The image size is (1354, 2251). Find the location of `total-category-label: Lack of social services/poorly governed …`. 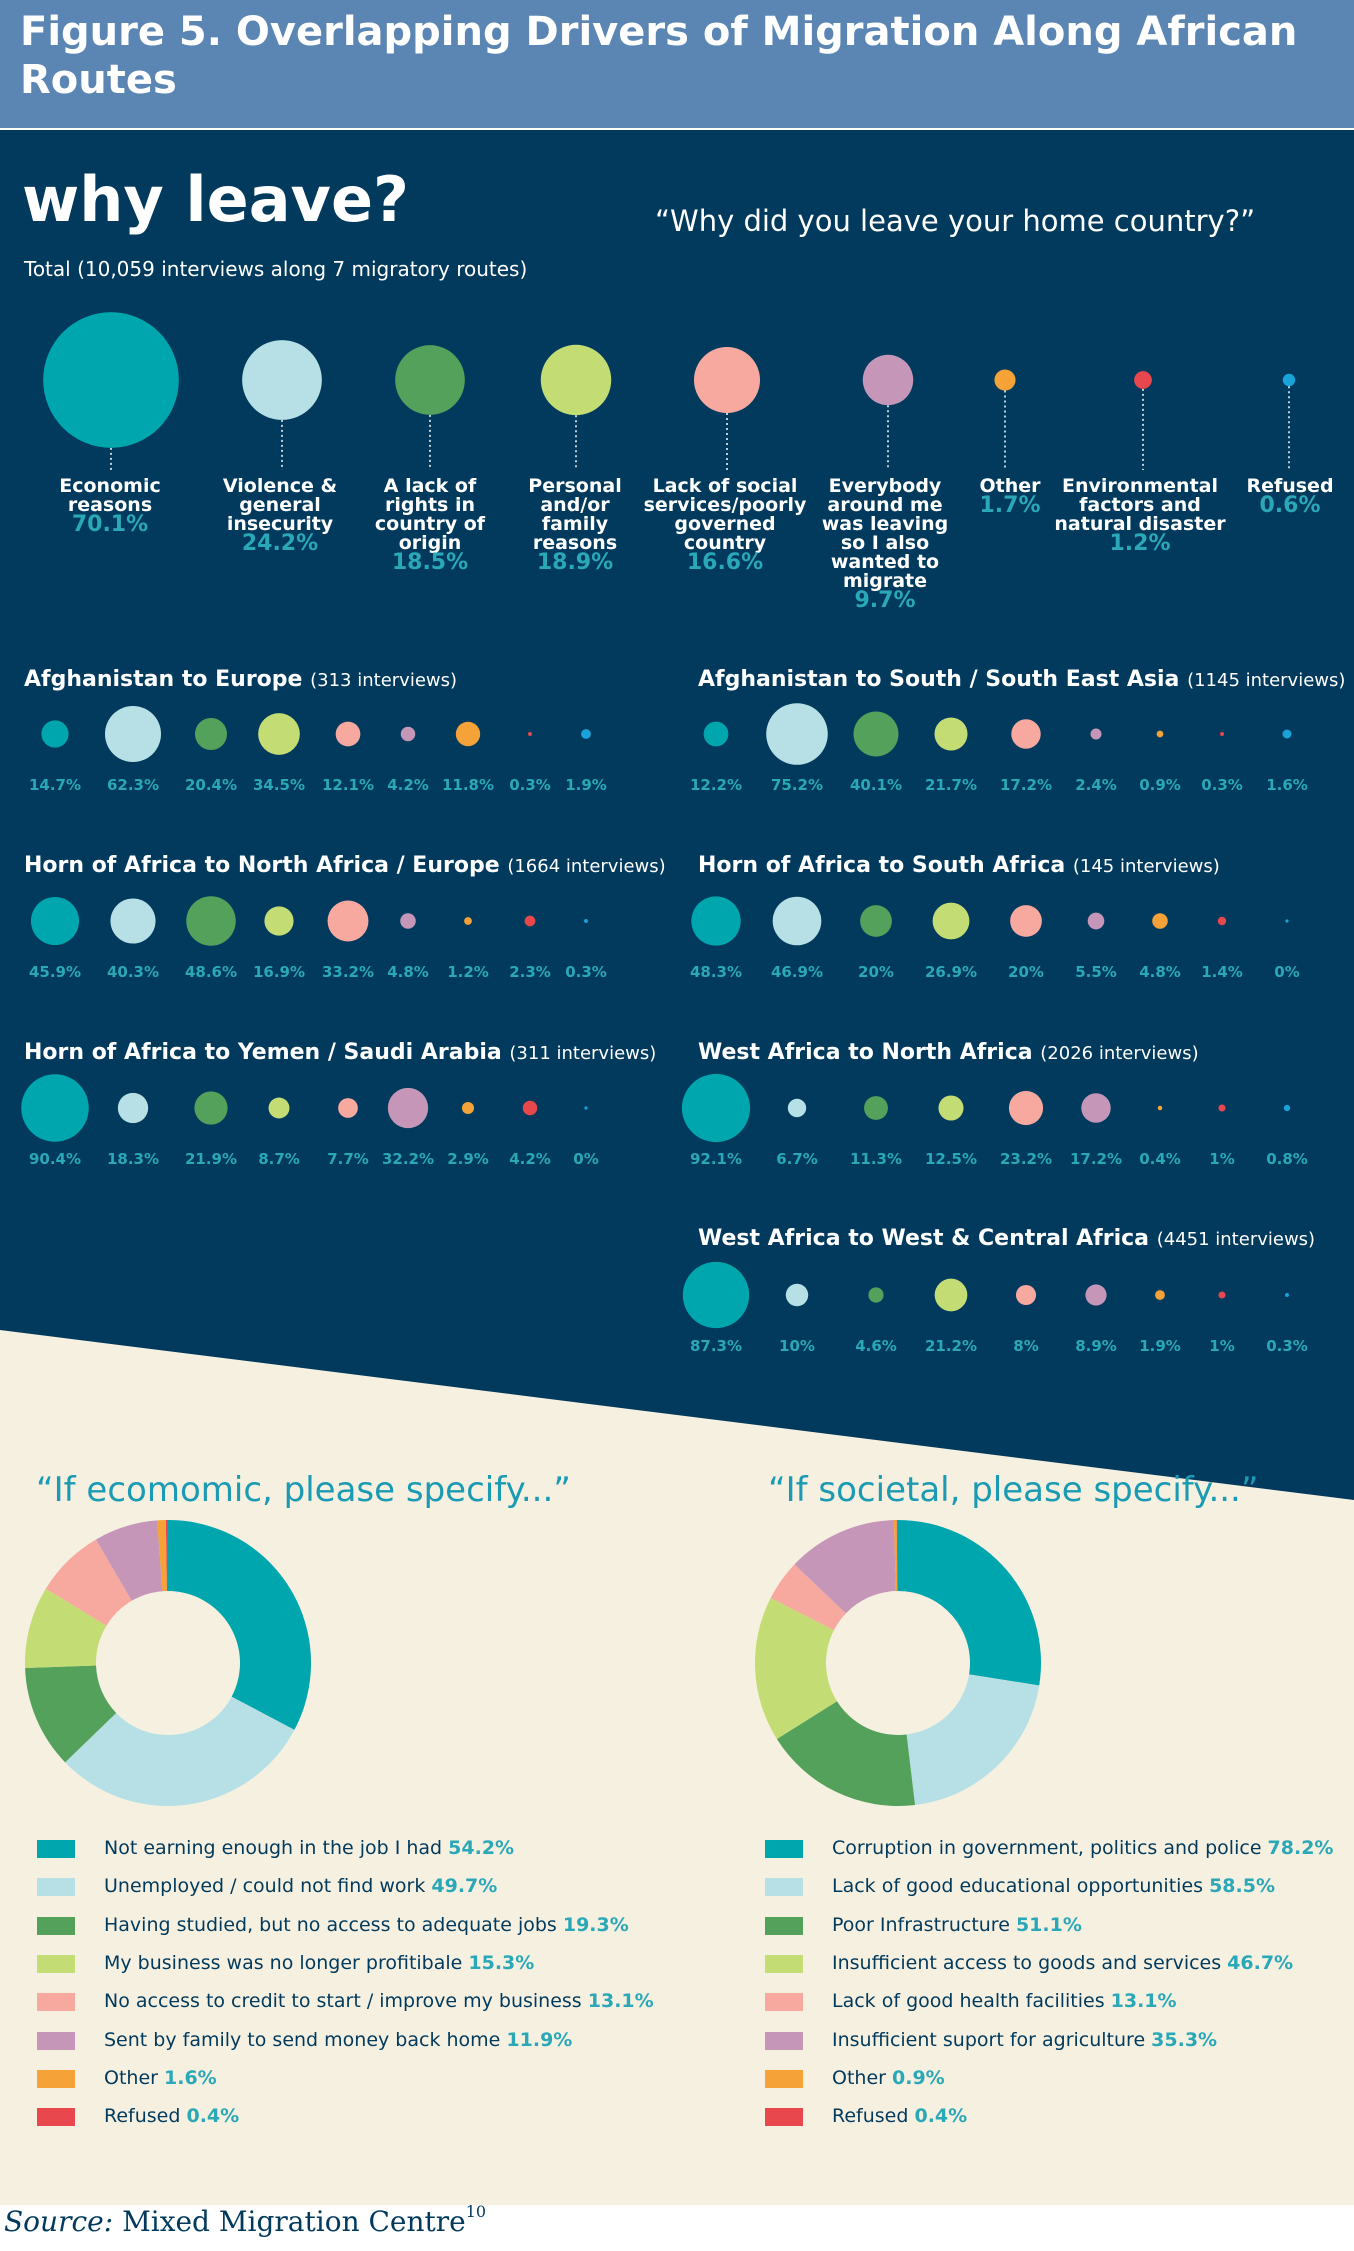

total-category-label: Lack of social services/poorly governed … is located at coordinates (725, 514).